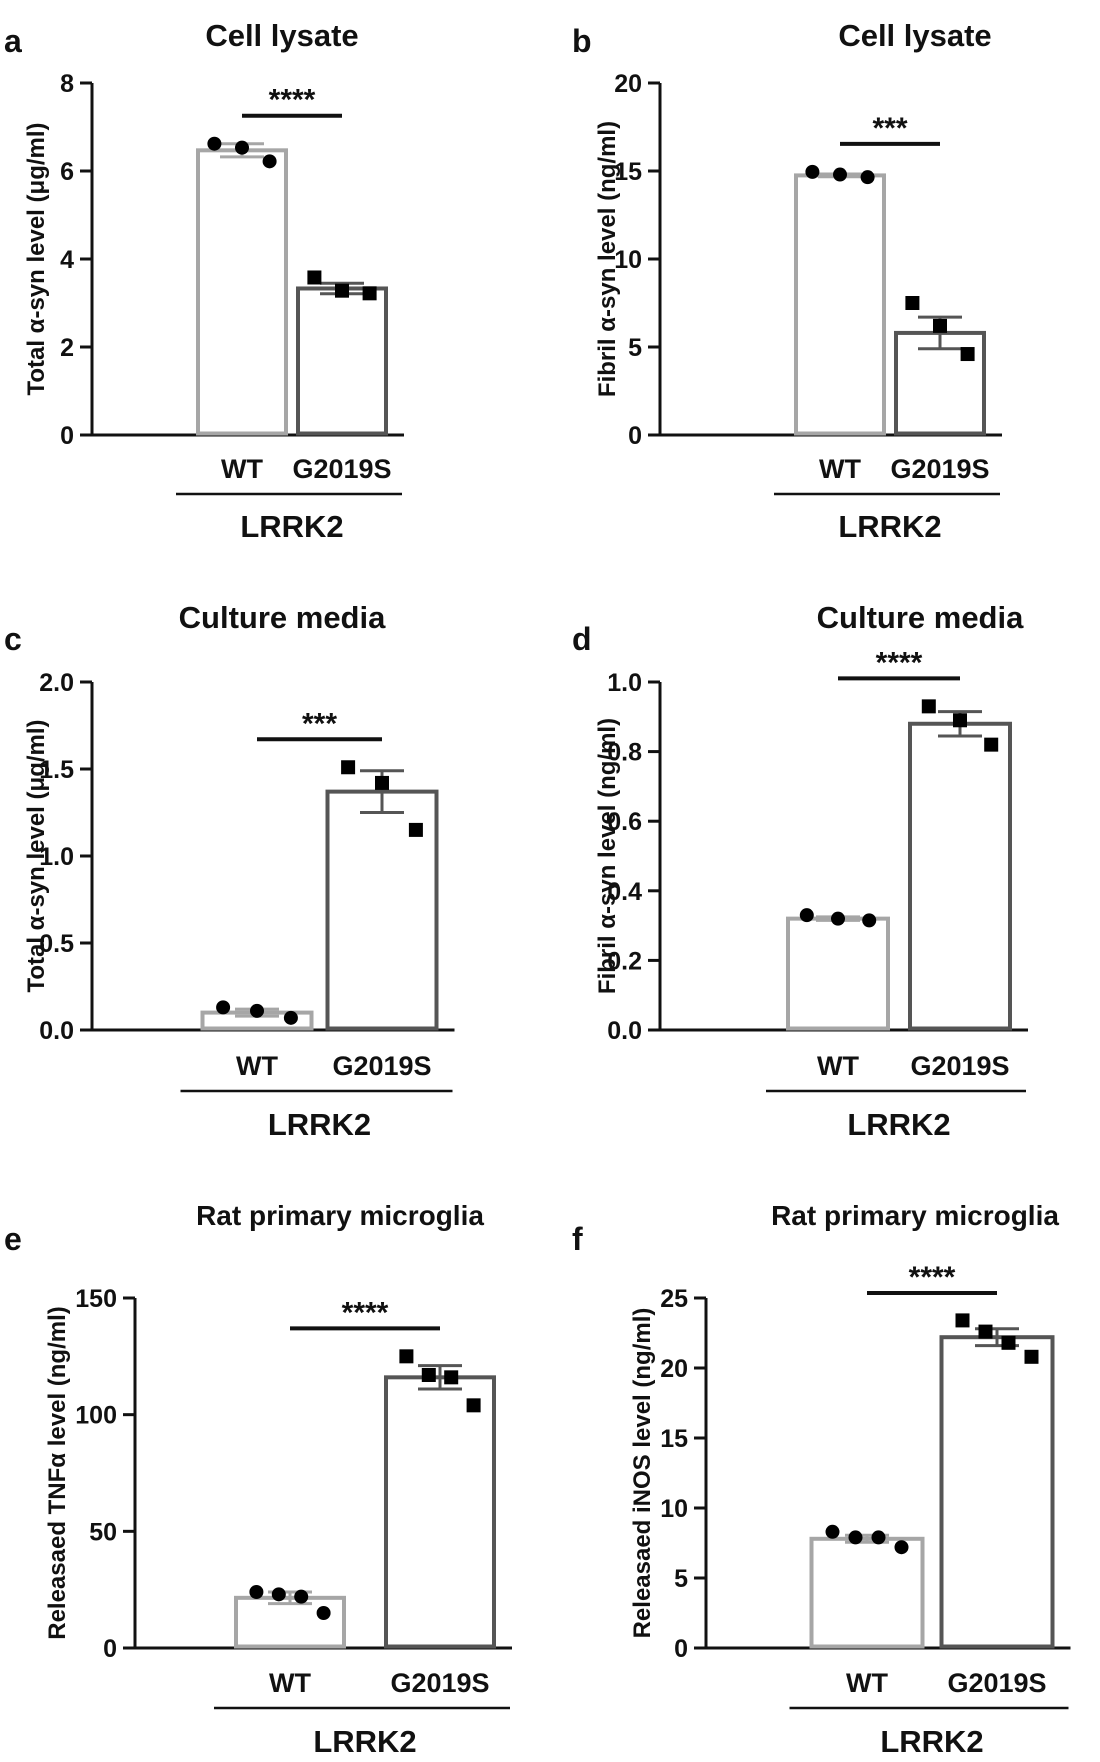  Describe the element at coordinates (67, 84) in the screenshot. I see `y-tick-label: 8` at that location.